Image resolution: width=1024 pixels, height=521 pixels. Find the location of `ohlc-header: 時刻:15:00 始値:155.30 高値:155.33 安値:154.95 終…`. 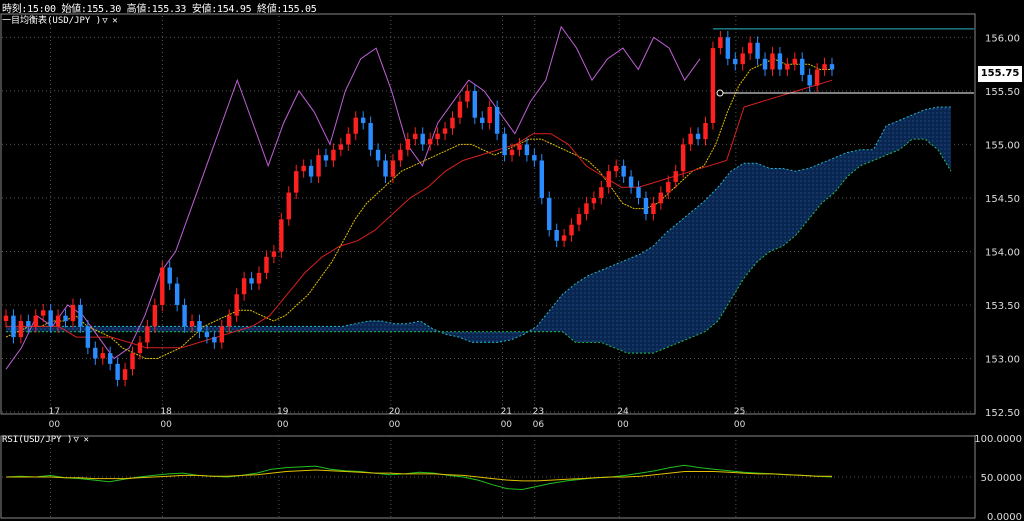

ohlc-header: 時刻:15:00 始値:155.30 高値:155.33 安値:154.95 終… is located at coordinates (159, 7).